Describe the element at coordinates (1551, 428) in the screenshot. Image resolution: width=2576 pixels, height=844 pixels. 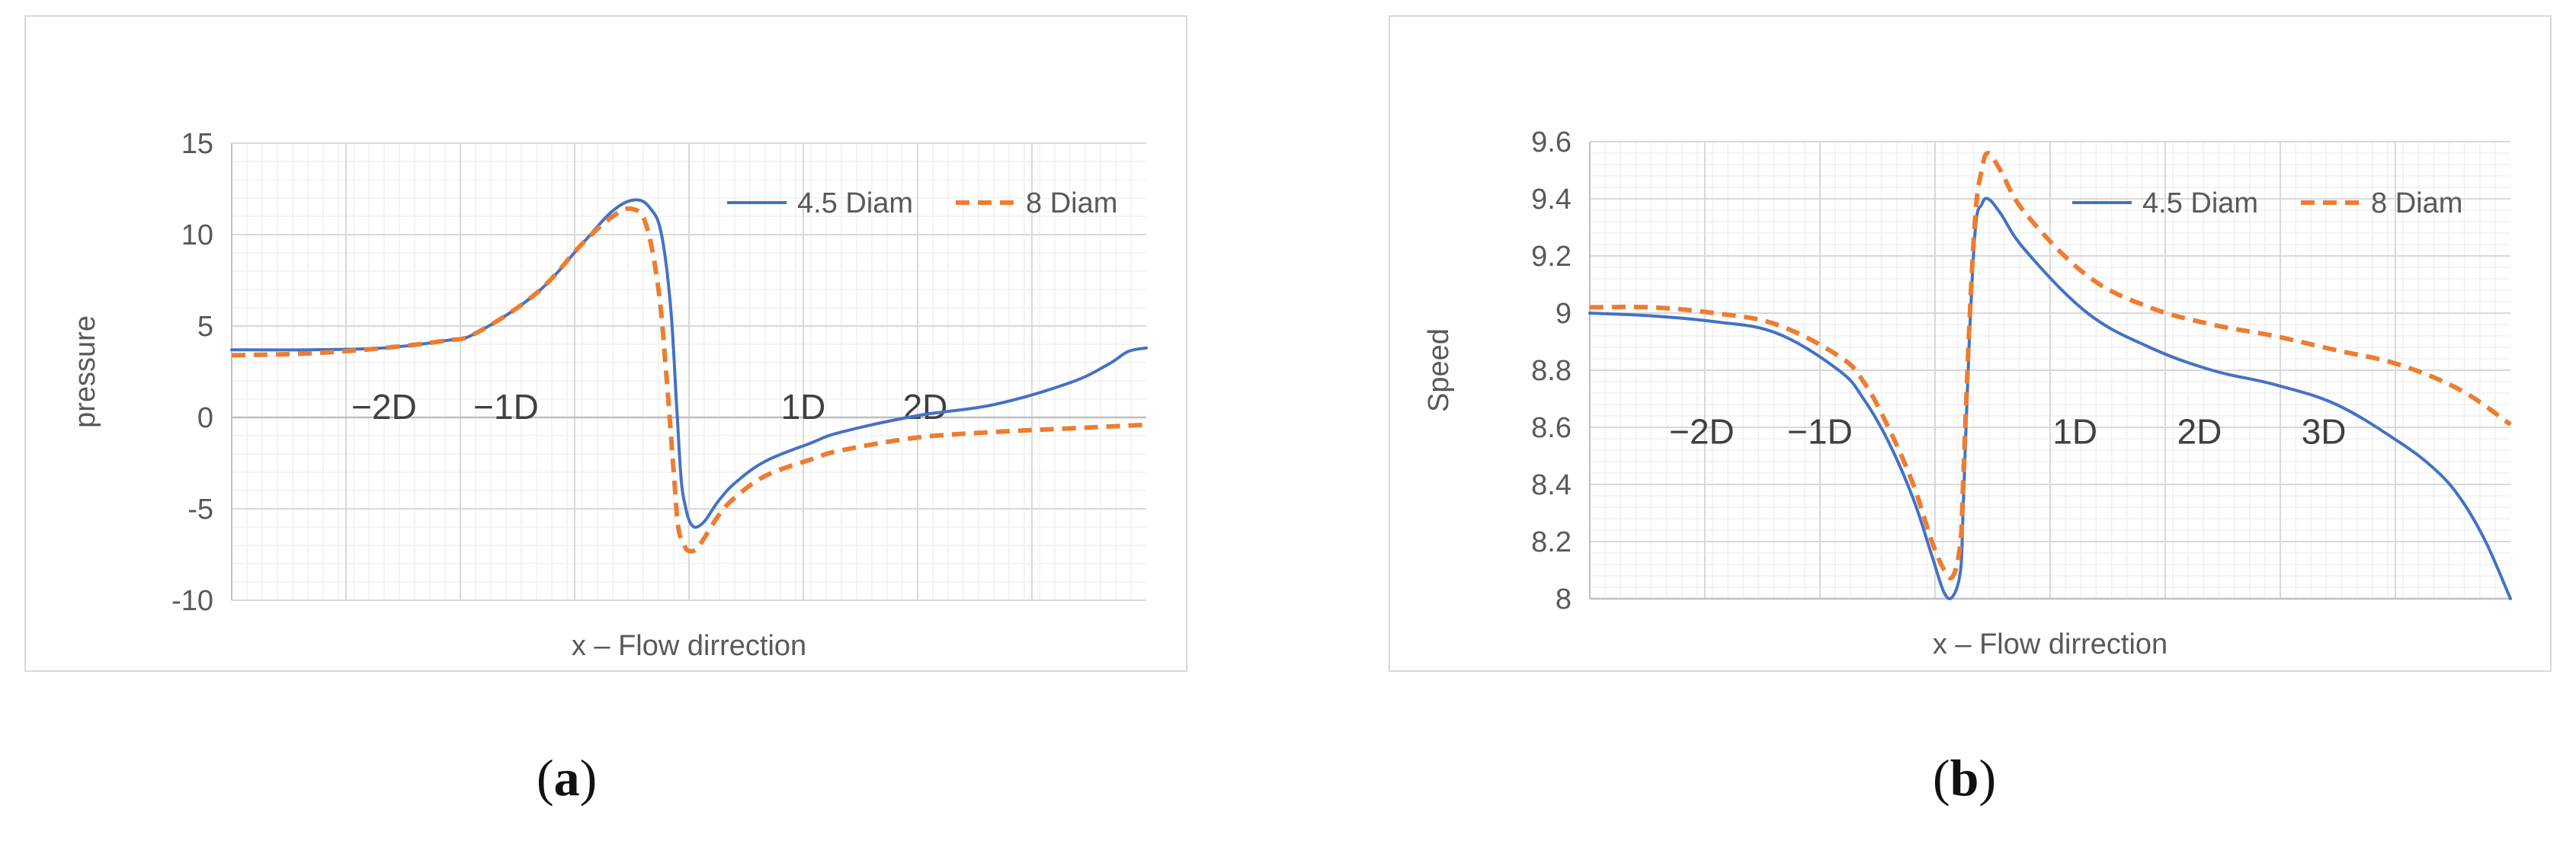
I see `y-tick-label: 8.6` at that location.